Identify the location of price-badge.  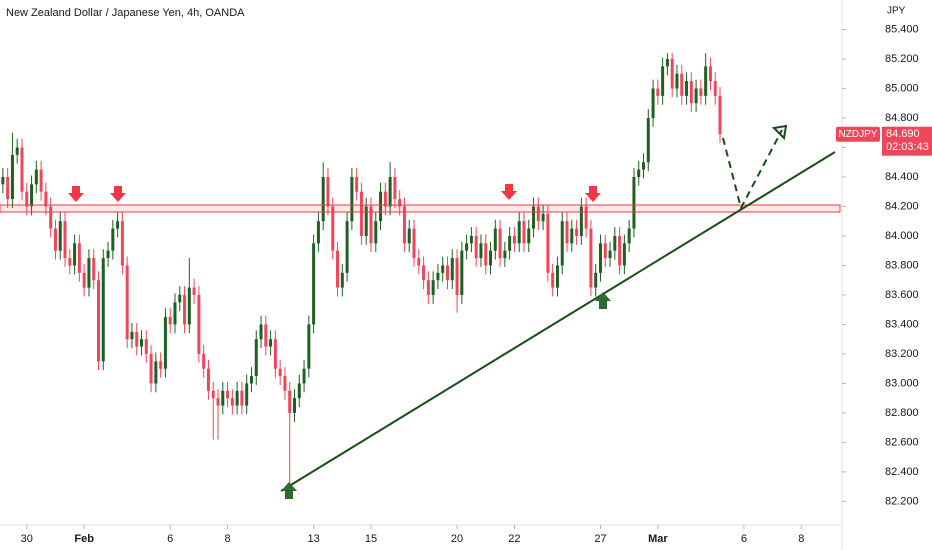
(907, 141).